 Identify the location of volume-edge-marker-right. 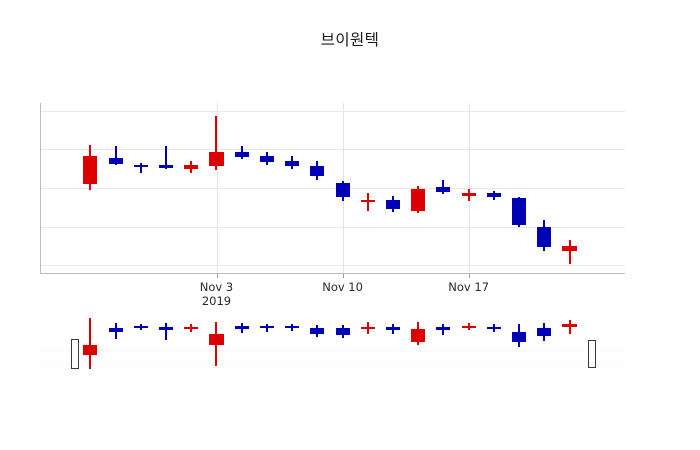
(592, 354).